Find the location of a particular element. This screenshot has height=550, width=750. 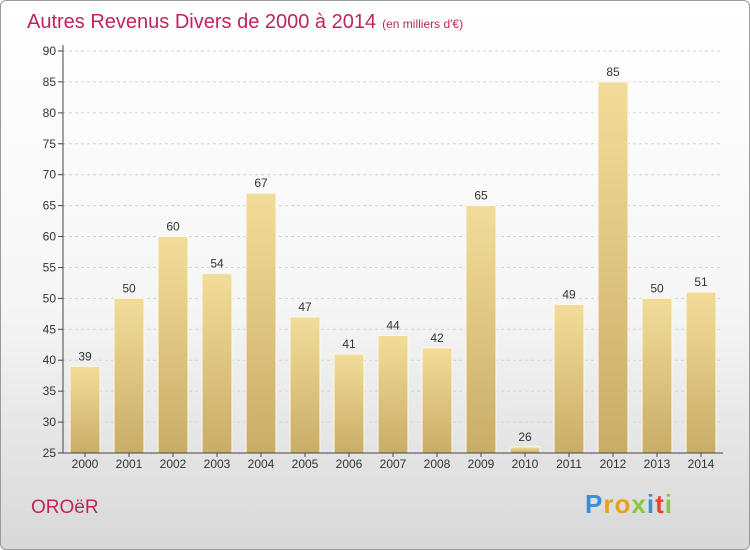

x-tick-label: 2007 is located at coordinates (393, 464).